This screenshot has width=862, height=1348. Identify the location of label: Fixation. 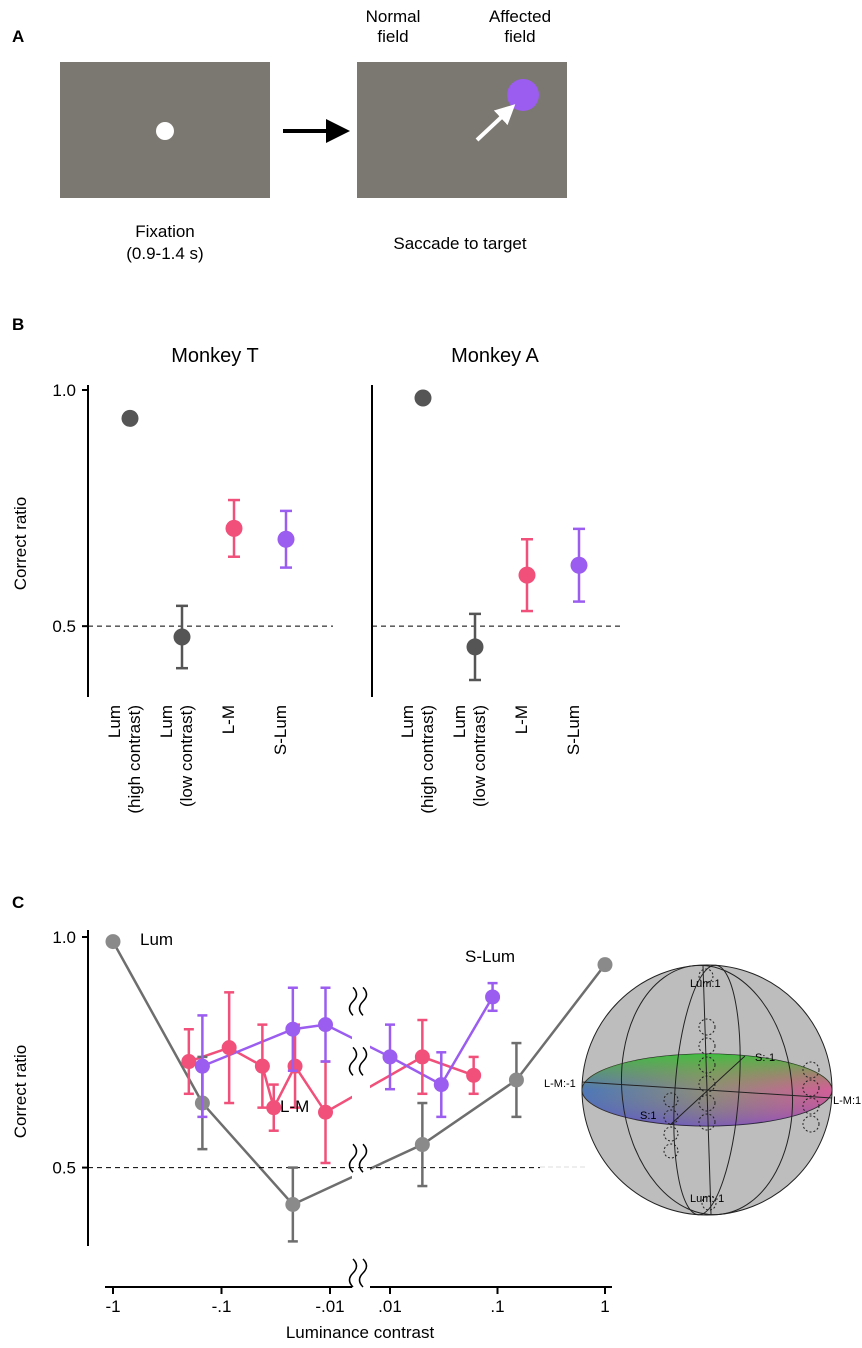
(165, 231).